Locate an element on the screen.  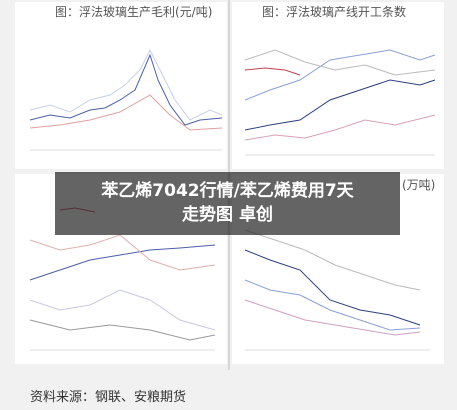
caption-line: 苯乙烯7042行情/苯乙烯费用7天 is located at coordinates (227, 191).